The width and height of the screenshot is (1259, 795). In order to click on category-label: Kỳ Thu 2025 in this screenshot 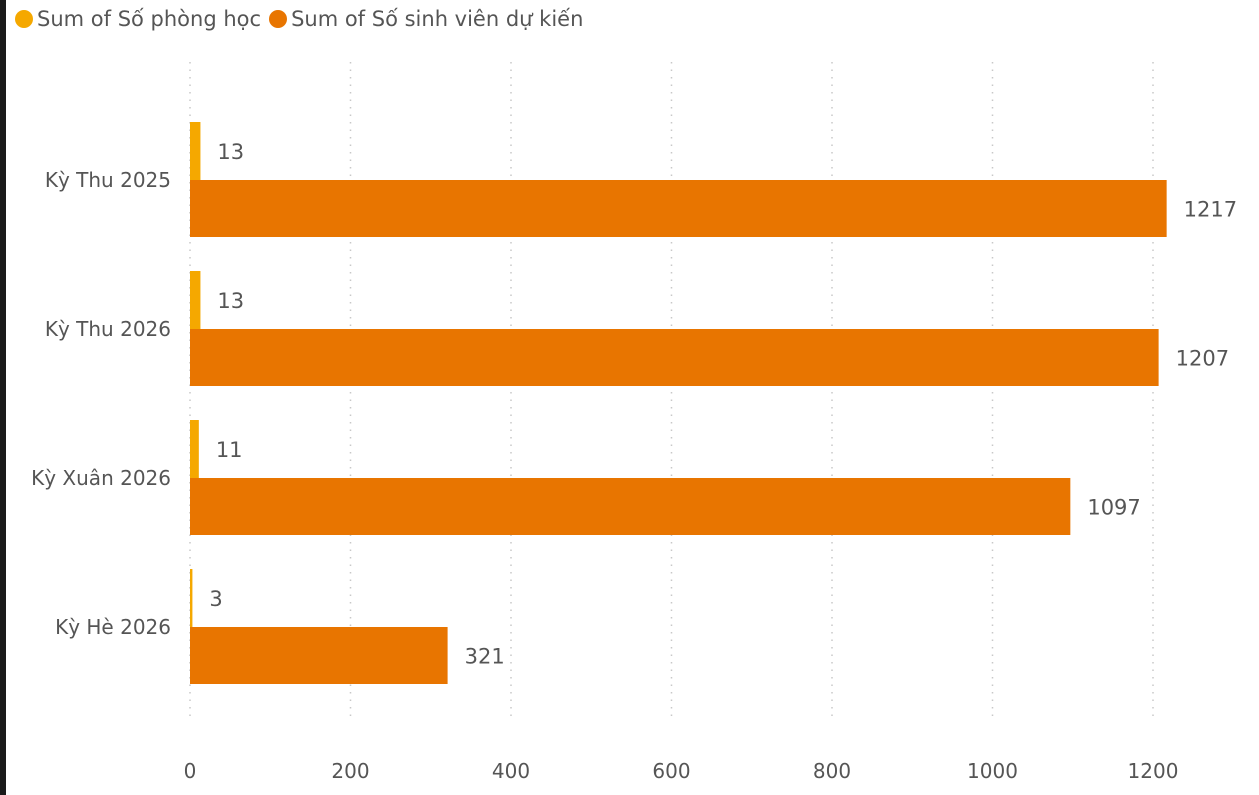, I will do `click(108, 180)`.